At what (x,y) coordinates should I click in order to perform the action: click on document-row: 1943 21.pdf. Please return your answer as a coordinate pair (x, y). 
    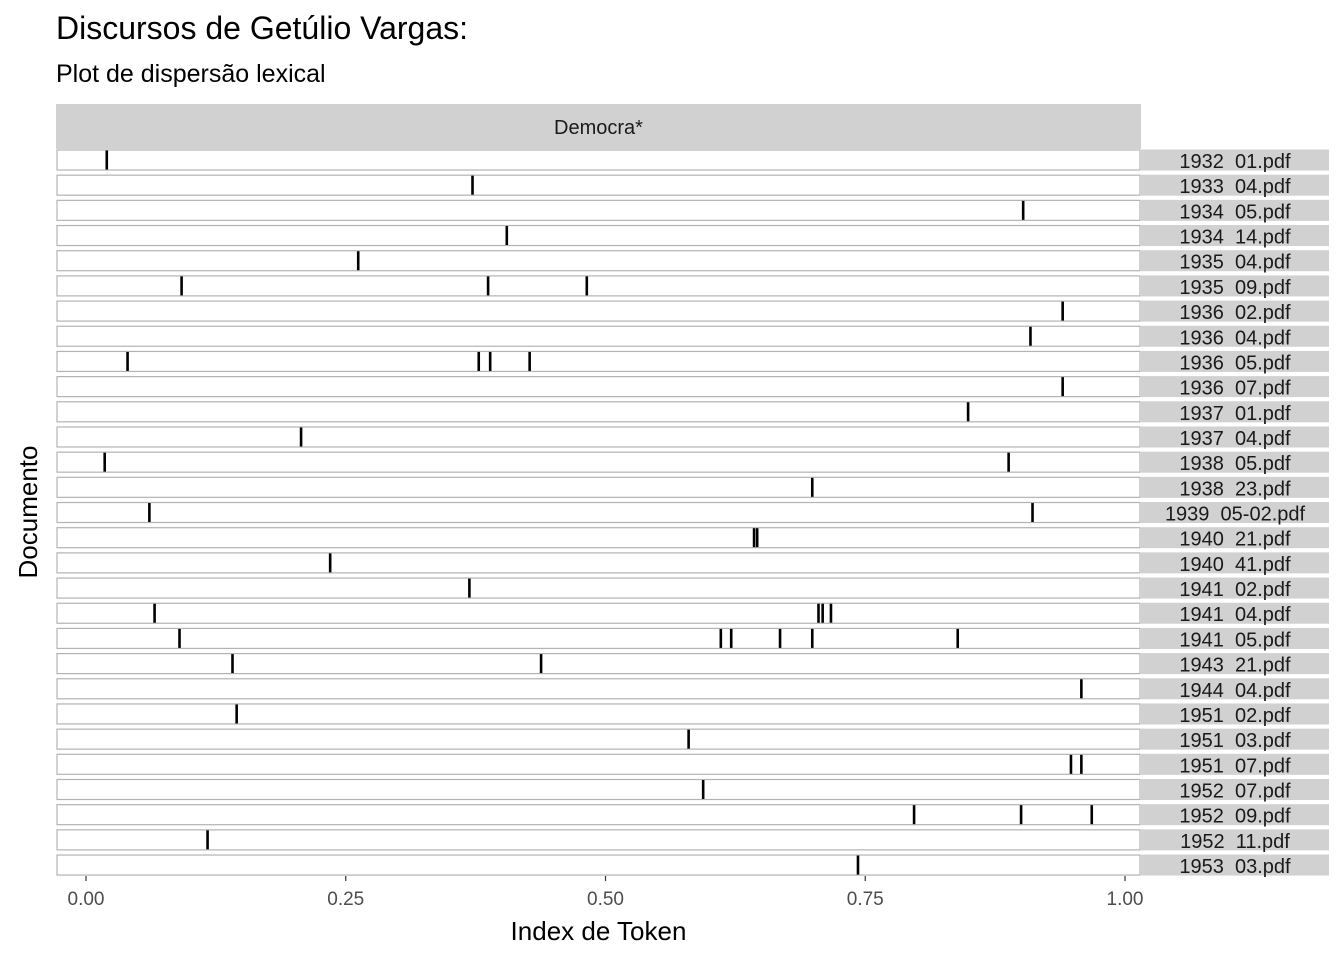
    Looking at the image, I should click on (692, 664).